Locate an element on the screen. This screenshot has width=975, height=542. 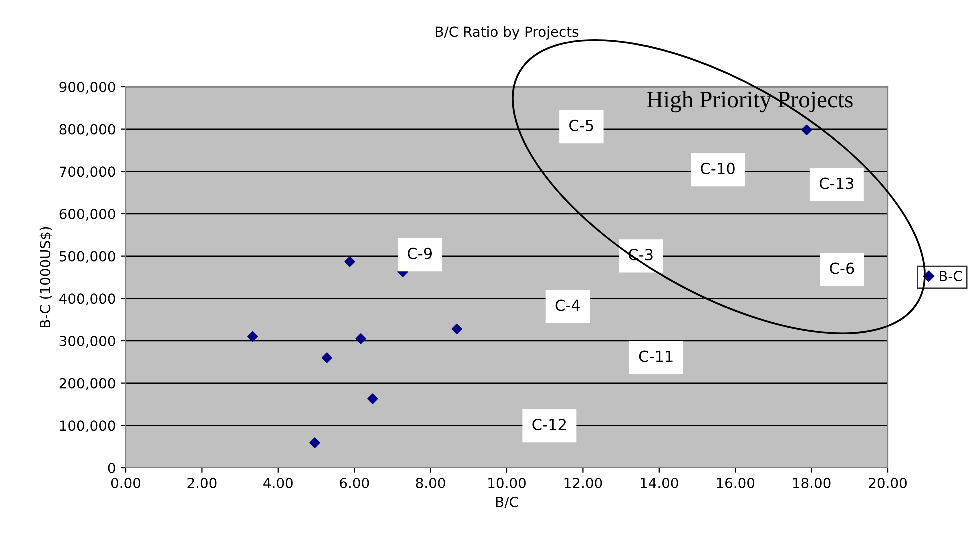
chart-title: B/C Ratio by Projects is located at coordinates (507, 33).